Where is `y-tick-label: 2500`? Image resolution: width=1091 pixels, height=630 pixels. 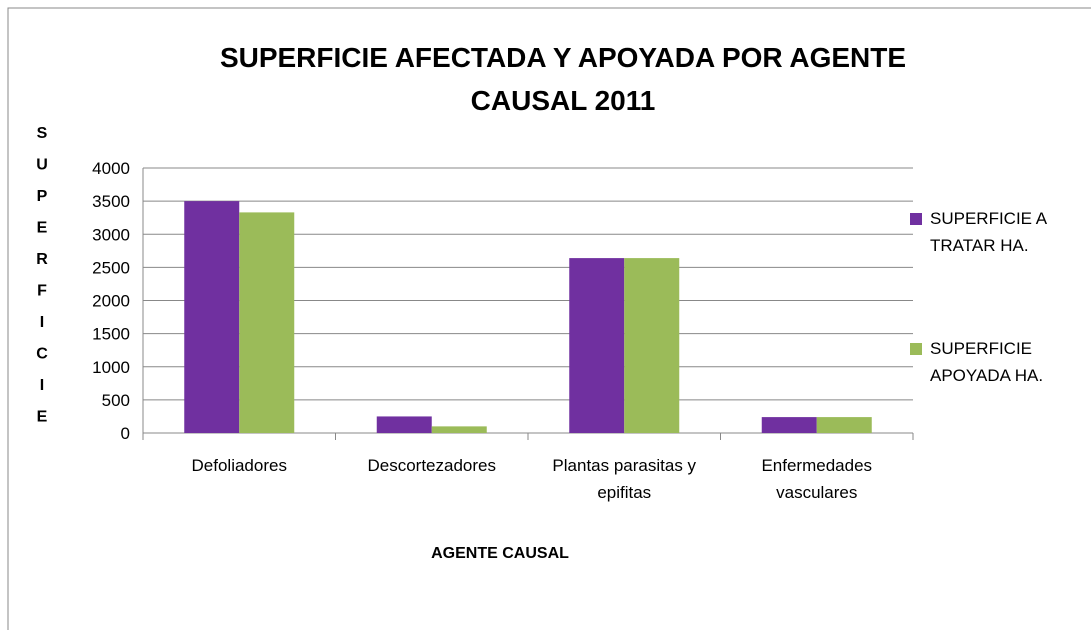
y-tick-label: 2500 is located at coordinates (111, 267).